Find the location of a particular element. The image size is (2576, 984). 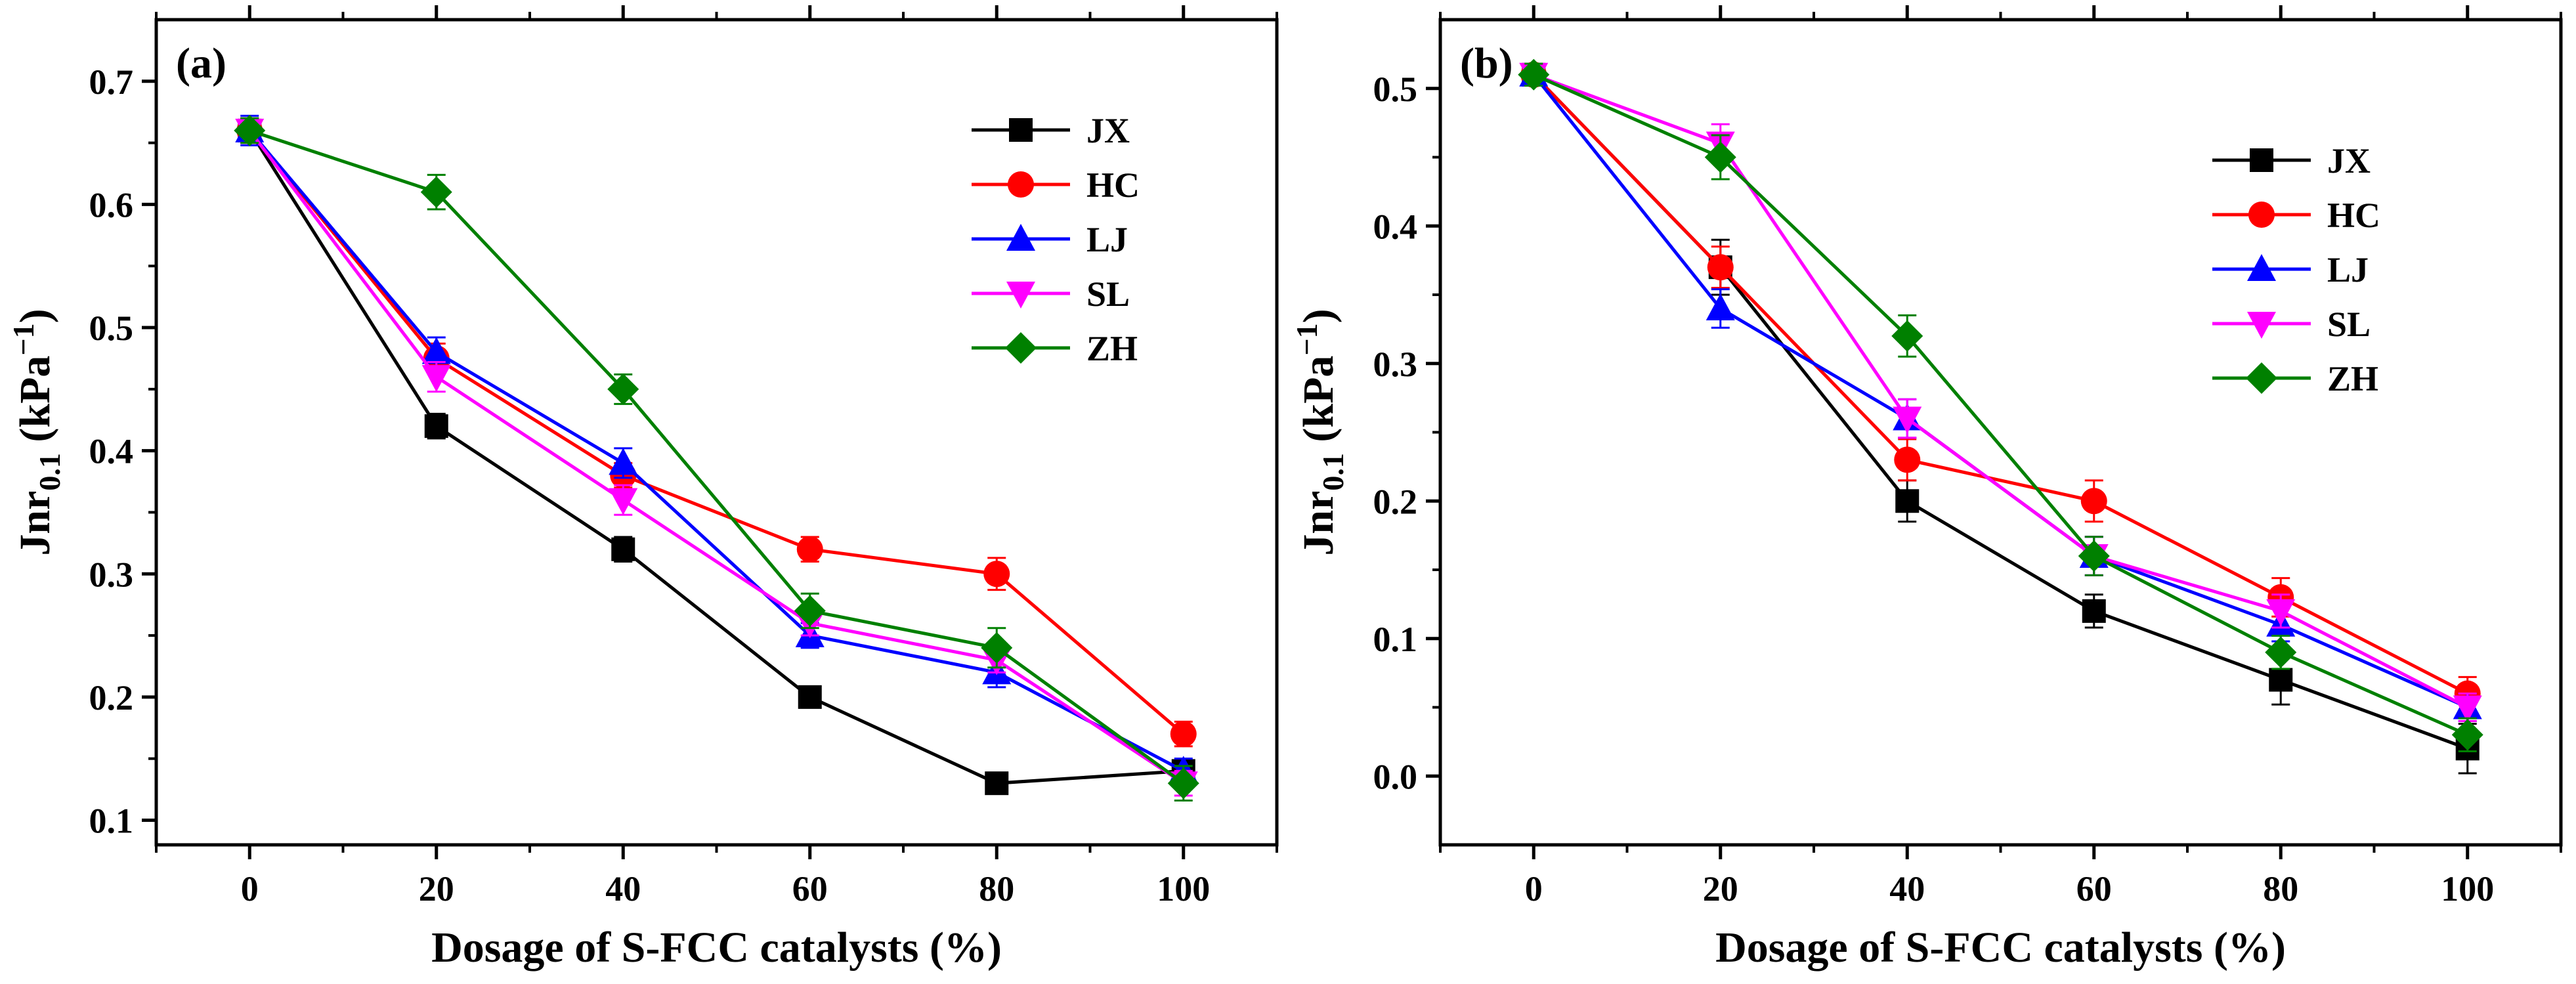

legend-item-zh: ZH is located at coordinates (2295, 378).